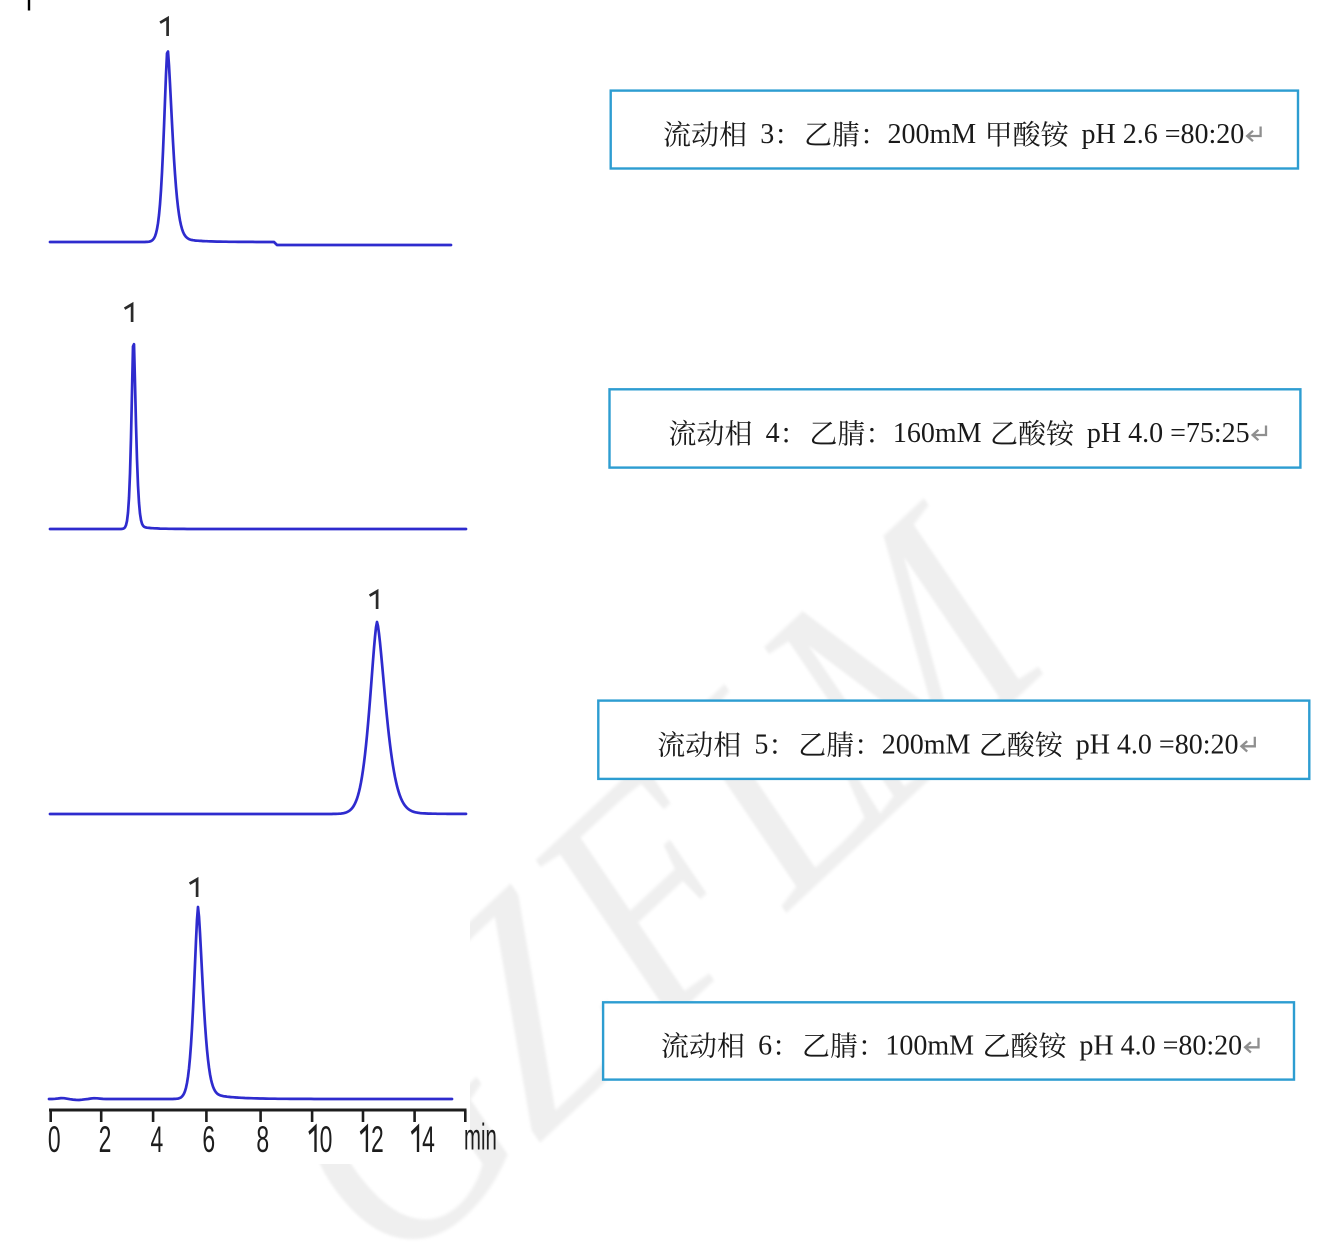 The image size is (1321, 1252). What do you see at coordinates (937, 433) in the screenshot?
I see `svg-text: 160mM` at bounding box center [937, 433].